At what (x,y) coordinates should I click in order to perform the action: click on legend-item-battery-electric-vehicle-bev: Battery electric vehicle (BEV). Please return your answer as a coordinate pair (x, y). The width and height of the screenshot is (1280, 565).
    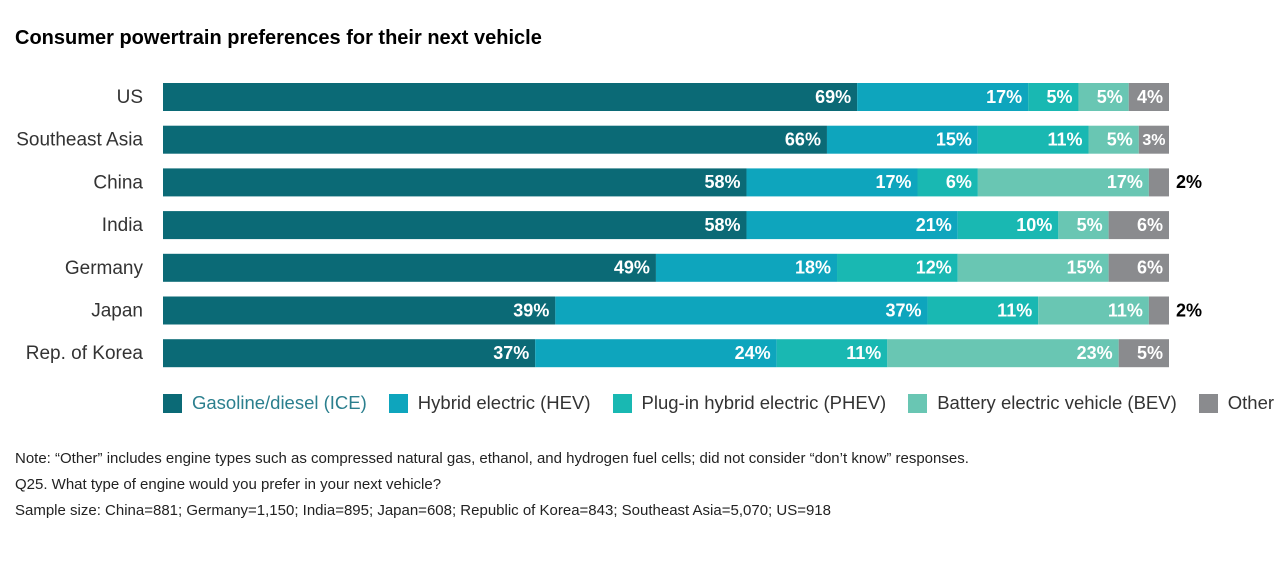
    Looking at the image, I should click on (1042, 403).